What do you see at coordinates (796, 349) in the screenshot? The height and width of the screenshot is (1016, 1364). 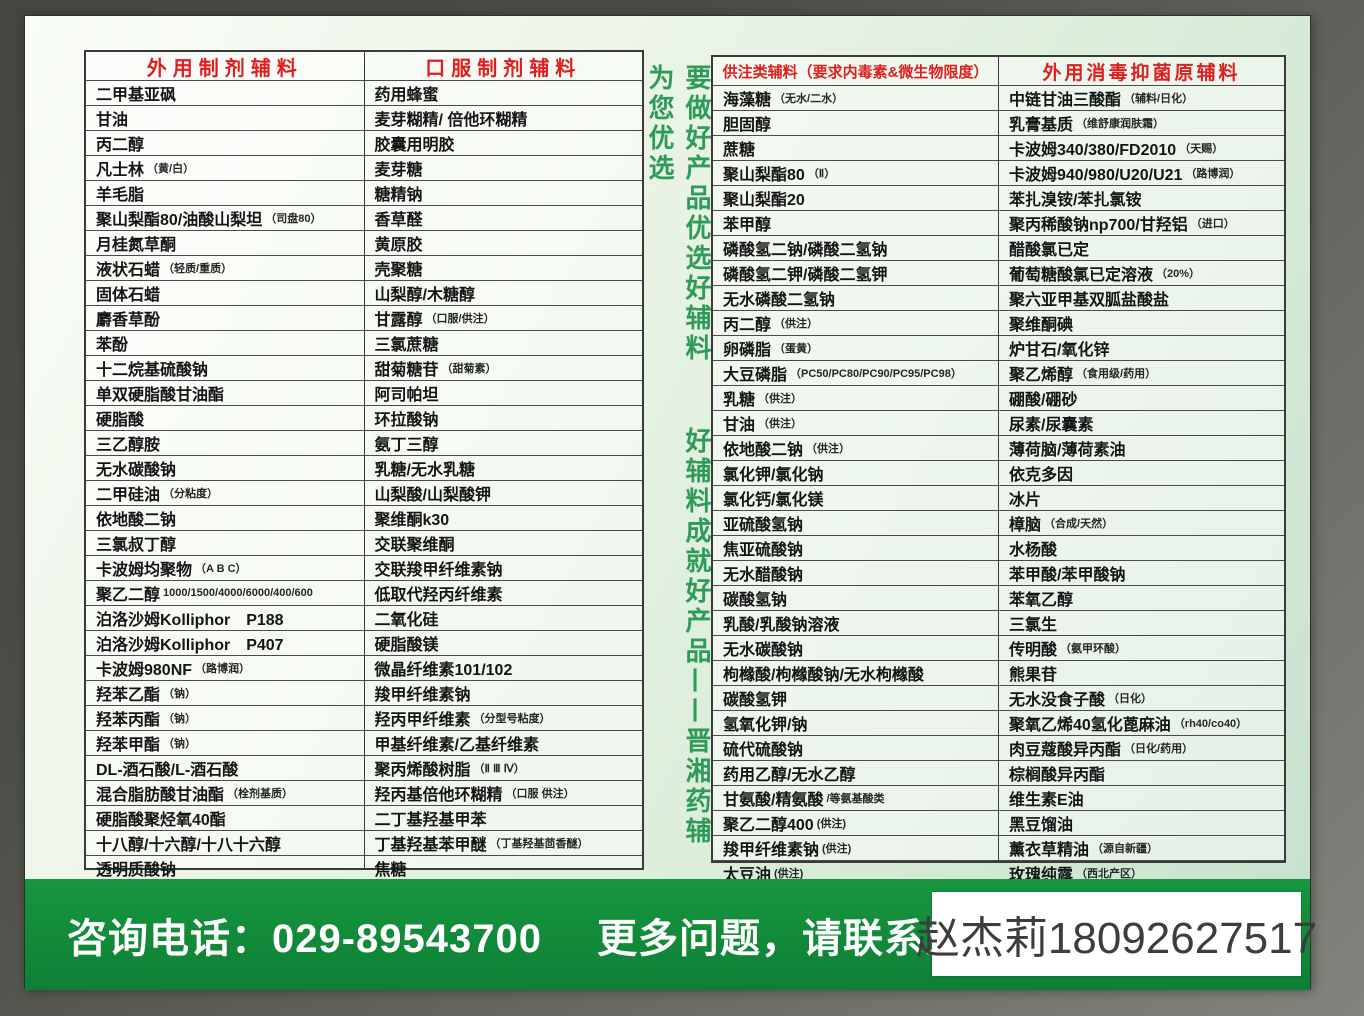 I see `item-note: （蛋黄）` at bounding box center [796, 349].